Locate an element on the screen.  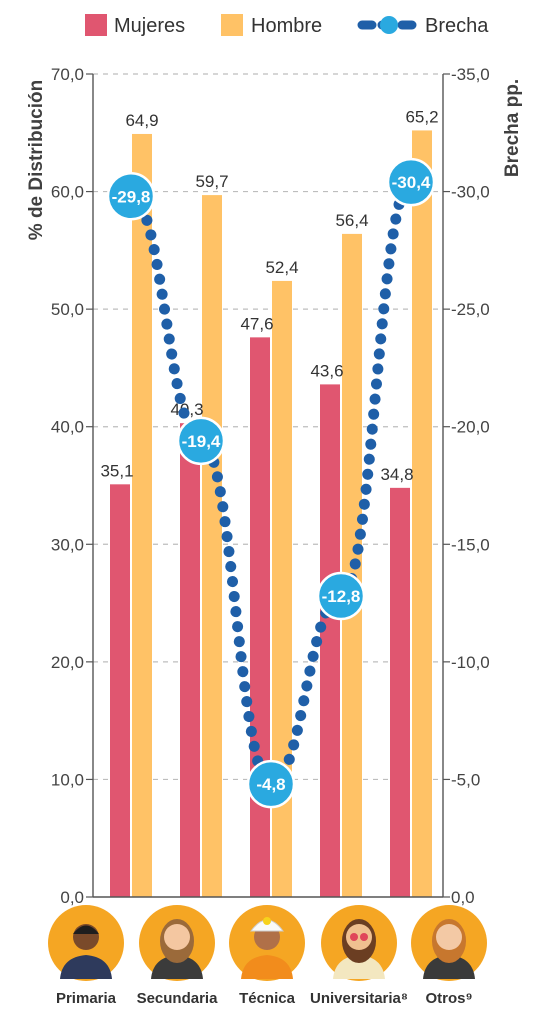
girl-student-icon is located at coordinates (177, 943).